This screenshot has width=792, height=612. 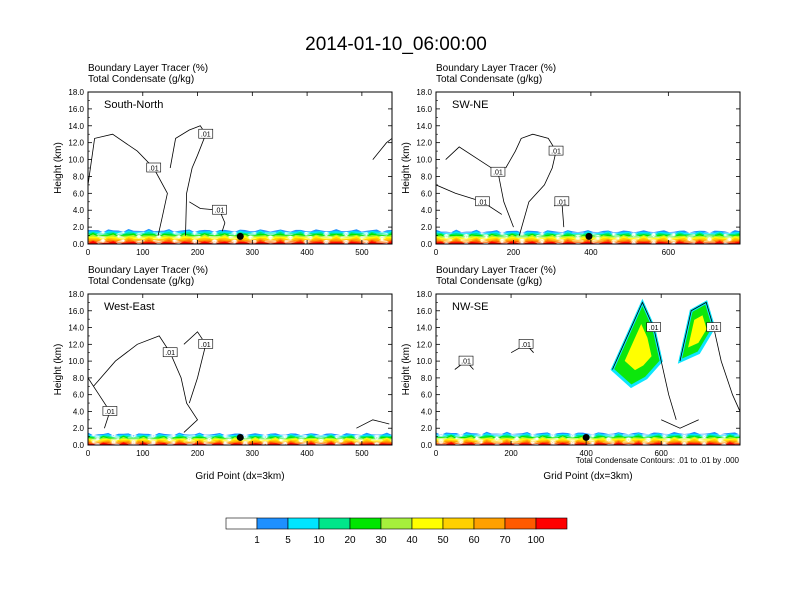 What do you see at coordinates (350, 540) in the screenshot?
I see `colorbar-label: 20` at bounding box center [350, 540].